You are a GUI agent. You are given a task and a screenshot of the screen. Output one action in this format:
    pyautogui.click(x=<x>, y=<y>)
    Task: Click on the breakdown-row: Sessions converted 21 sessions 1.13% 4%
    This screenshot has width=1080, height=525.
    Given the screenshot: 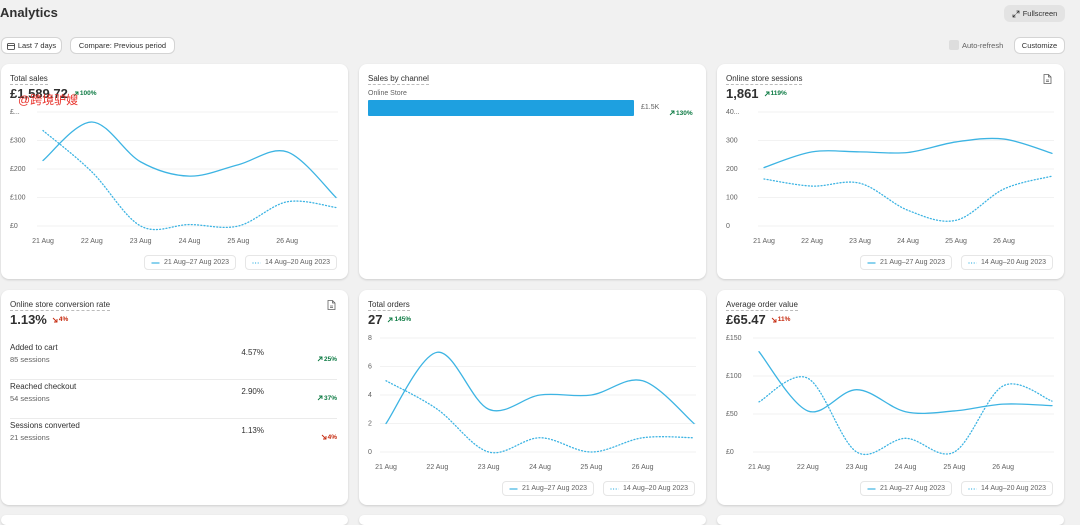 What is the action you would take?
    pyautogui.click(x=173, y=437)
    